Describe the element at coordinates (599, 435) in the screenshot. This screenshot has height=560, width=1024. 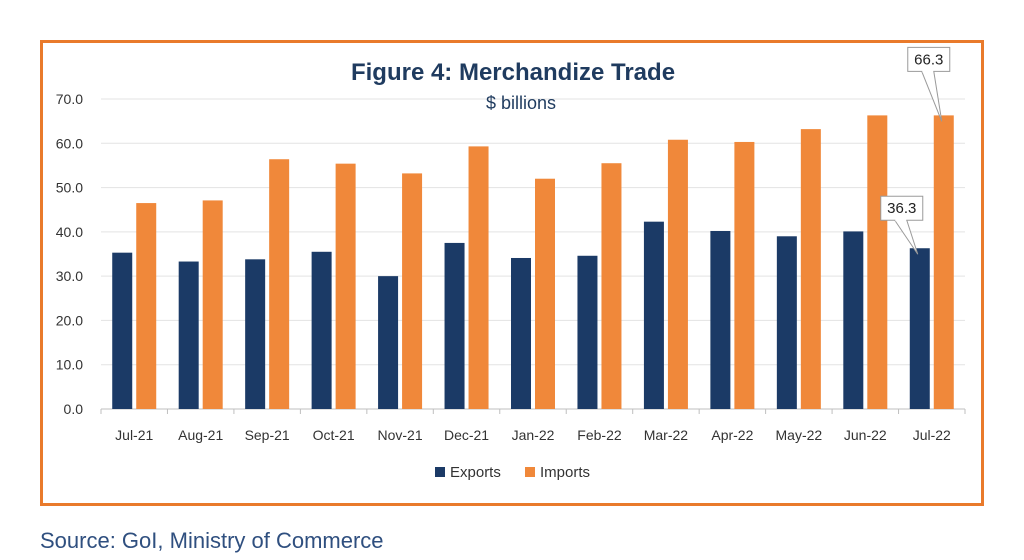
I see `x-tick-label: Feb-22` at that location.